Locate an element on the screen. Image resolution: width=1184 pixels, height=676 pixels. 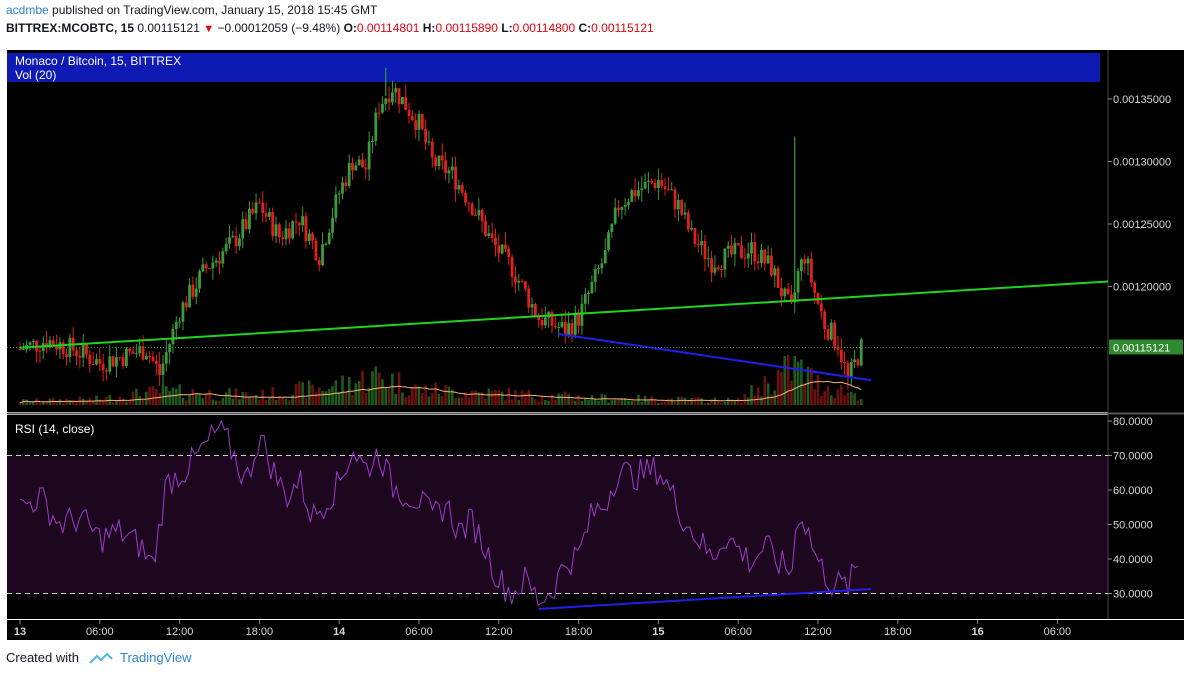
time-tick-label: 06:00 is located at coordinates (100, 632).